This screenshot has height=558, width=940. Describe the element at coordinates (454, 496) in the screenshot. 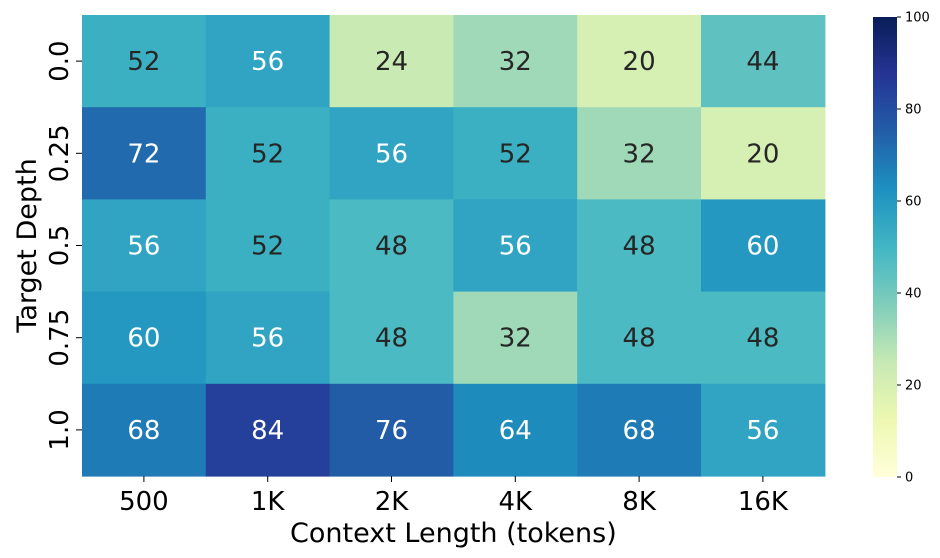

I see `x-axis-ticks: 500 1K 2K 4K 8K 16K` at that location.